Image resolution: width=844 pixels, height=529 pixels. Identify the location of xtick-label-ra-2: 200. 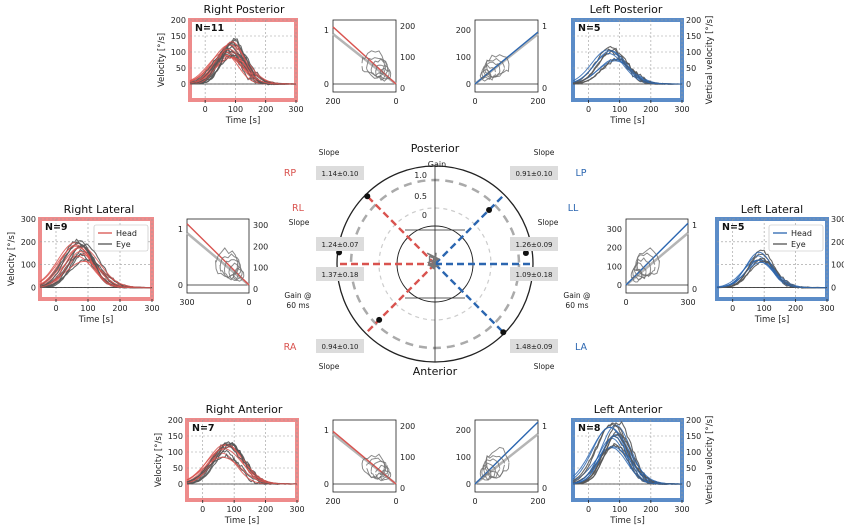
(265, 509).